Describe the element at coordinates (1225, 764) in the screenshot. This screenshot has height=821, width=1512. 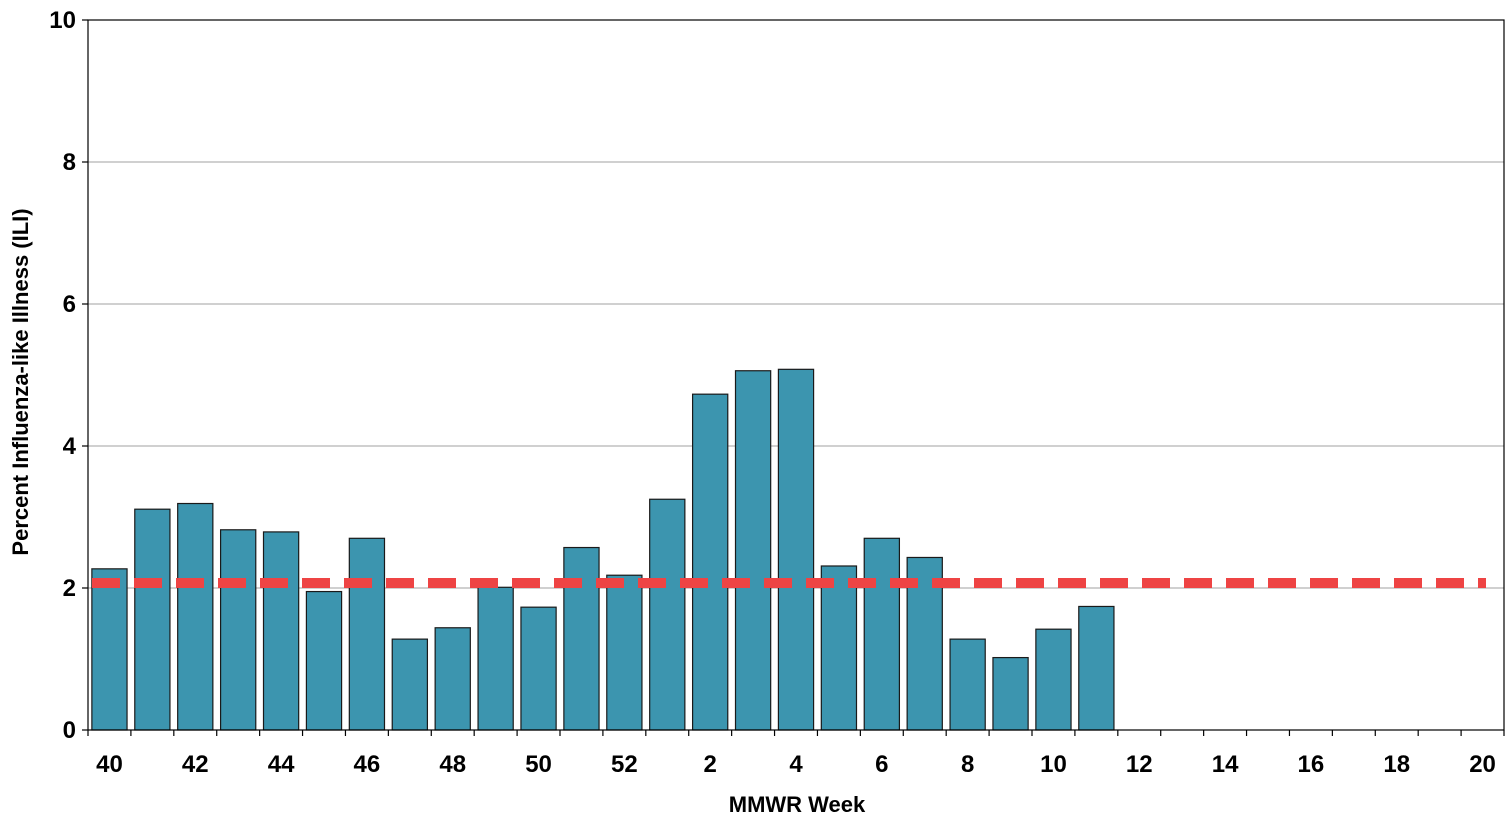
I see `x-tick-label-14: 14` at that location.